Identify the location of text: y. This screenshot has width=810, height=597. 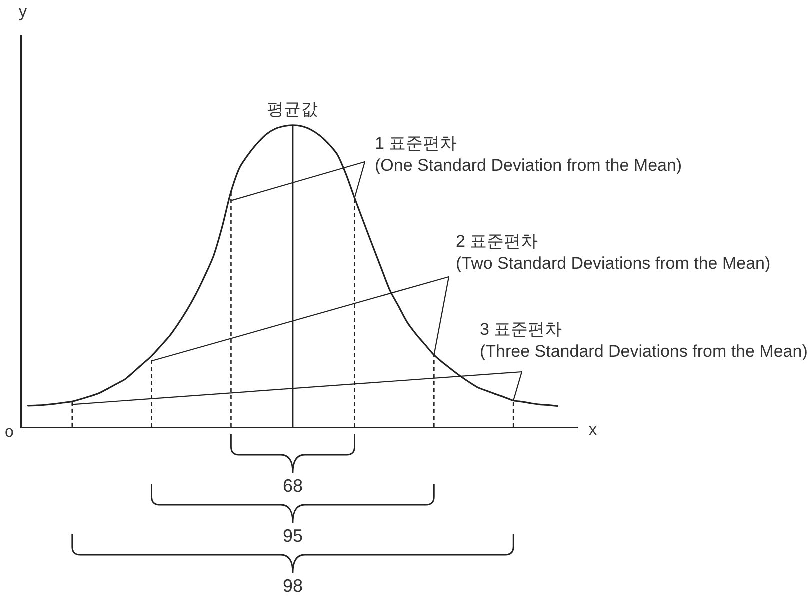
(23, 12).